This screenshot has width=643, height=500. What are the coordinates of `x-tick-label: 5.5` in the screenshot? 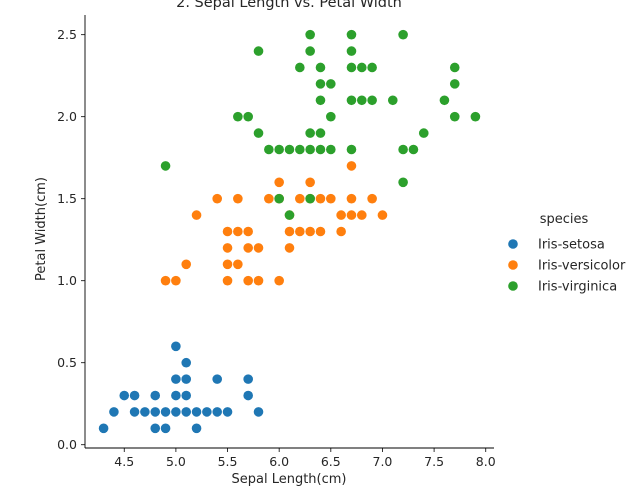 It's located at (228, 461).